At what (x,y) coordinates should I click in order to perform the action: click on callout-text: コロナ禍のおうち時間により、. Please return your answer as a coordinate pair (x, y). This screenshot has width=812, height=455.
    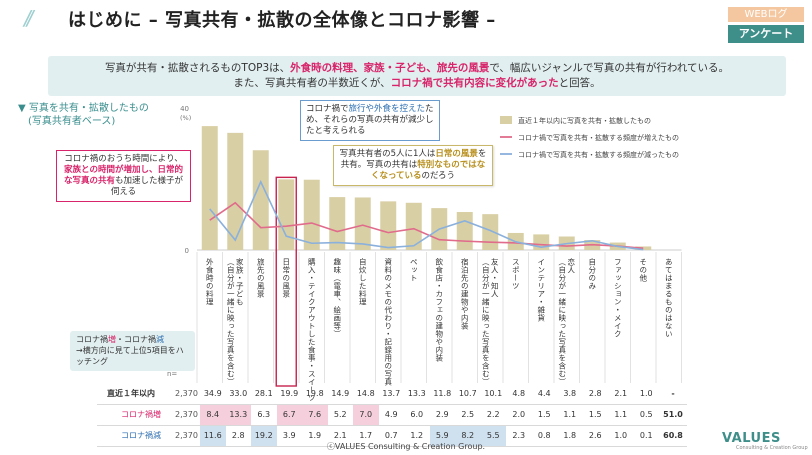
    Looking at the image, I should click on (123, 159).